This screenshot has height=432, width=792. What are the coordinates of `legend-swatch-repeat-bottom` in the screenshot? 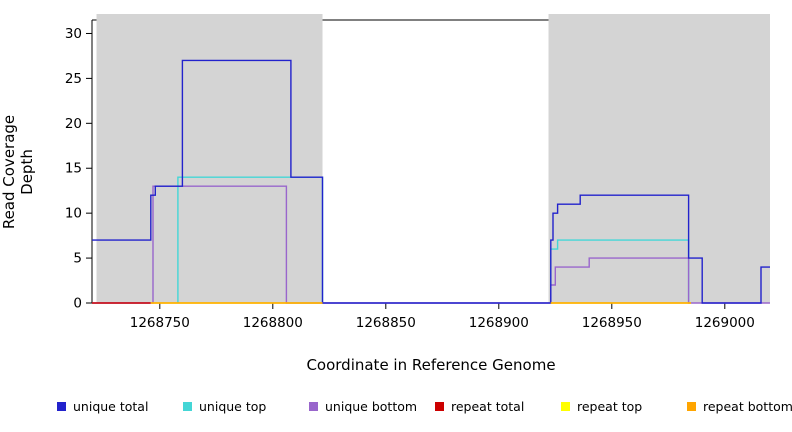 It's located at (691, 406).